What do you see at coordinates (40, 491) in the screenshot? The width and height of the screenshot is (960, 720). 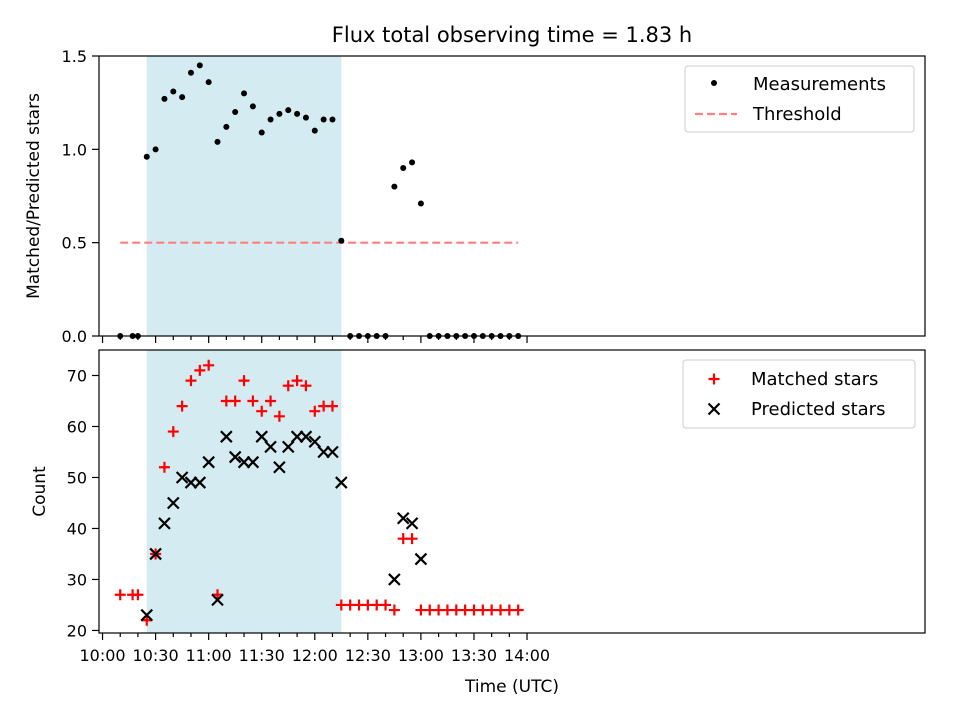 I see `y-axis-label: Count` at bounding box center [40, 491].